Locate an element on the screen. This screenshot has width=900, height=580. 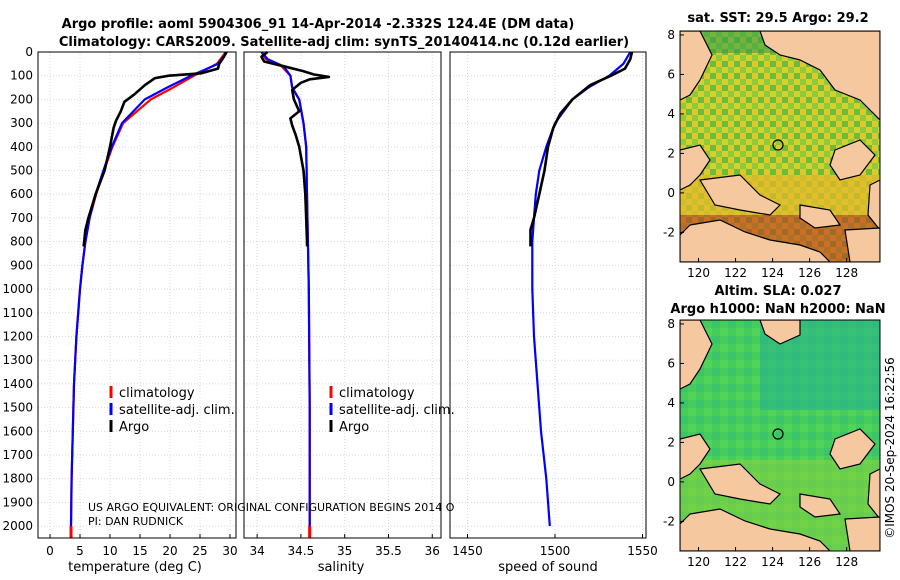
sst-land is located at coordinates (780, 146).